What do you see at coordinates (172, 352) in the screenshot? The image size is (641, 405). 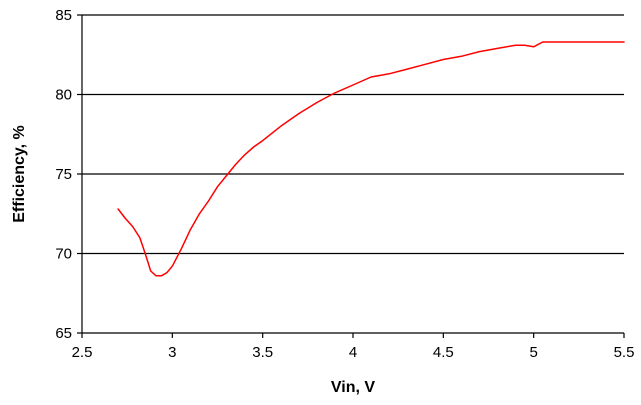 I see `x-tick-label-3: 3` at bounding box center [172, 352].